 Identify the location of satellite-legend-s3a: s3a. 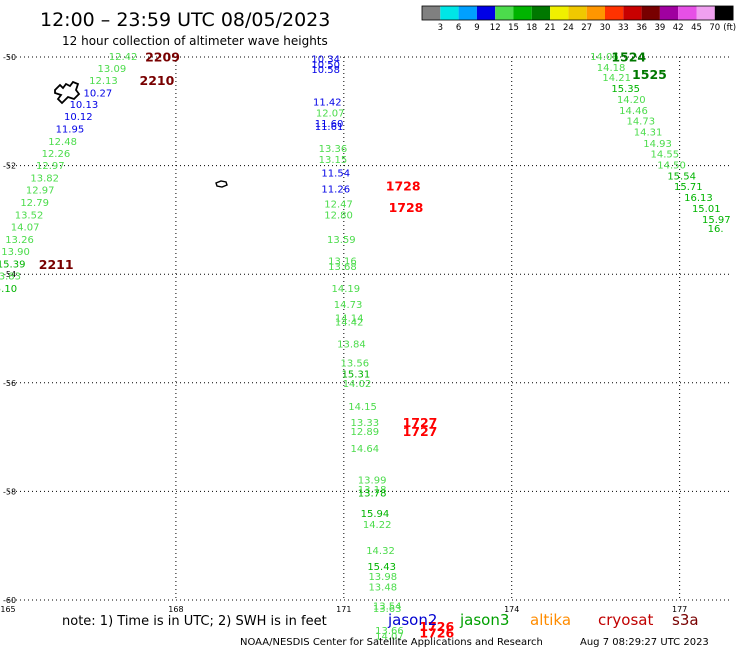
(685, 620).